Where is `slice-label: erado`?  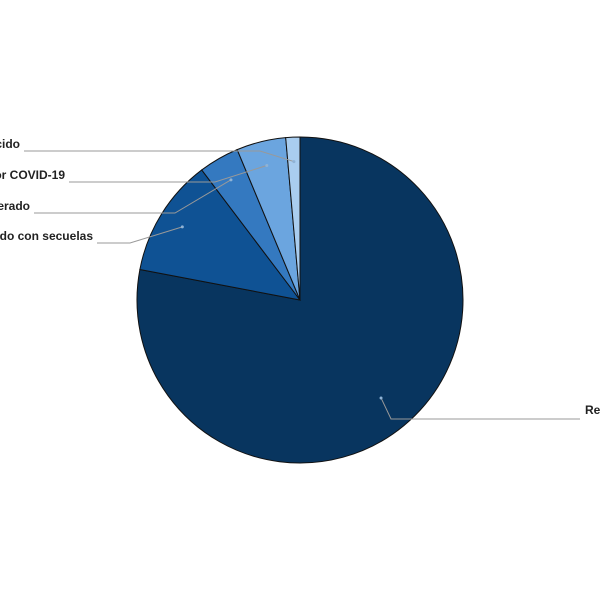
slice-label: erado is located at coordinates (15, 206).